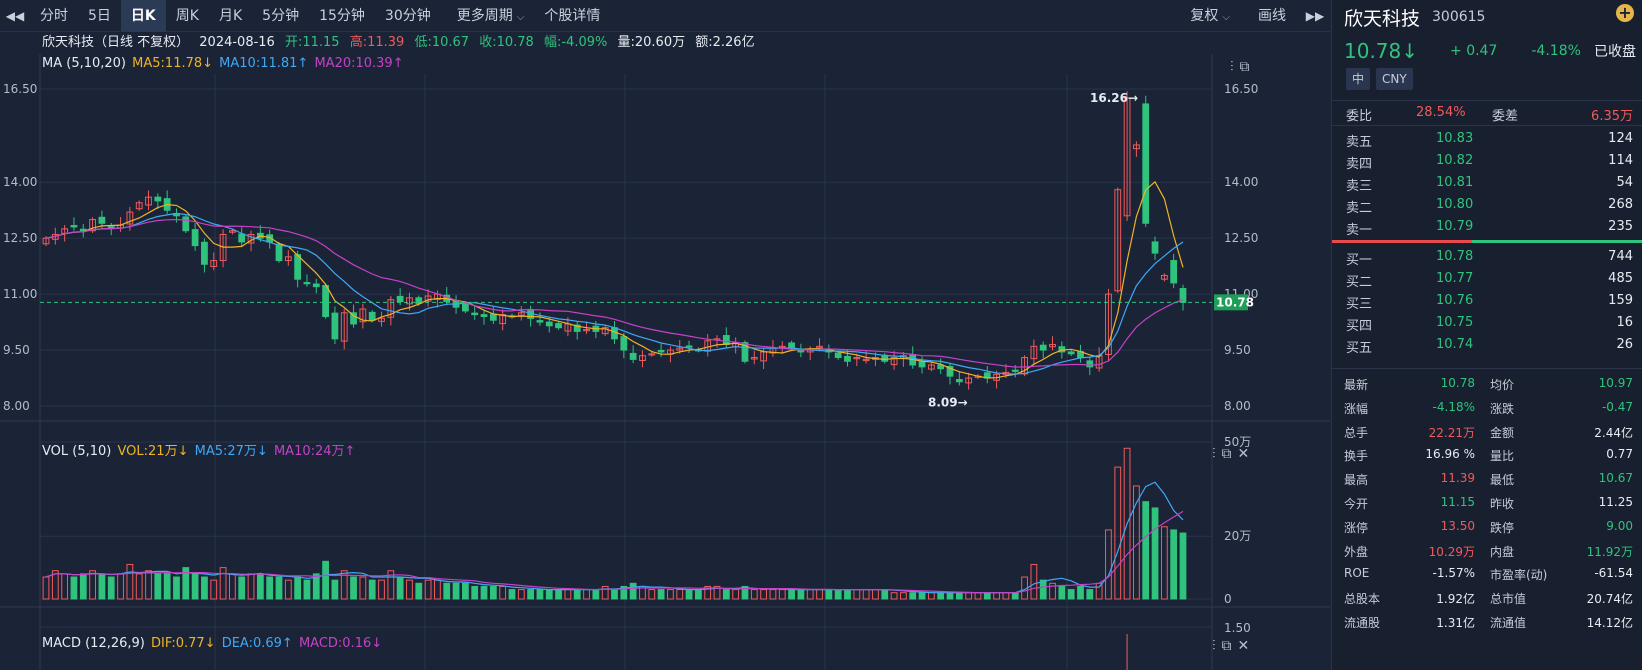 The width and height of the screenshot is (1642, 670). What do you see at coordinates (1359, 326) in the screenshot?
I see `bid-label: 买四` at bounding box center [1359, 326].